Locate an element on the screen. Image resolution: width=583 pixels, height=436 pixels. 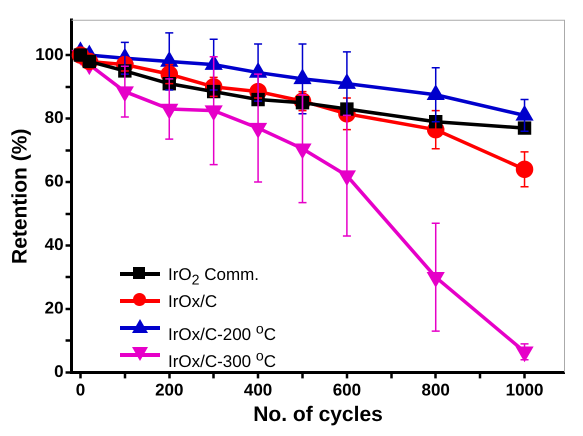
x-tick-label: 200 is located at coordinates (169, 390).